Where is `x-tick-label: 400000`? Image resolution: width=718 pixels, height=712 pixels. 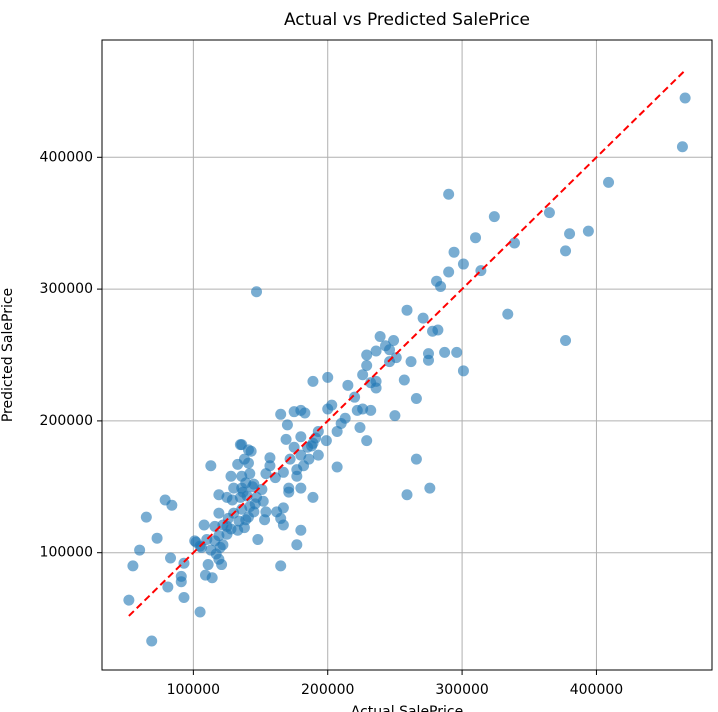
x-tick-label: 400000 is located at coordinates (596, 690).